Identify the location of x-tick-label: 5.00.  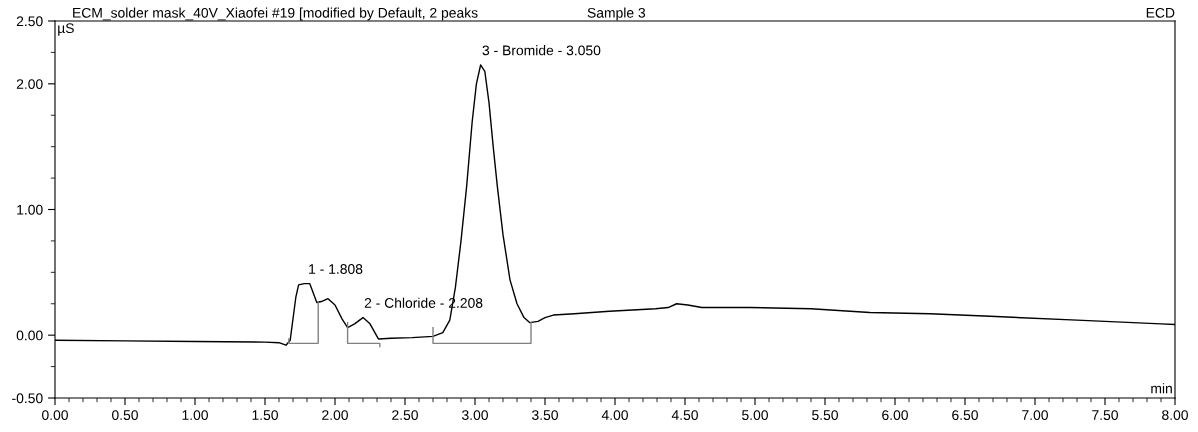
(755, 415).